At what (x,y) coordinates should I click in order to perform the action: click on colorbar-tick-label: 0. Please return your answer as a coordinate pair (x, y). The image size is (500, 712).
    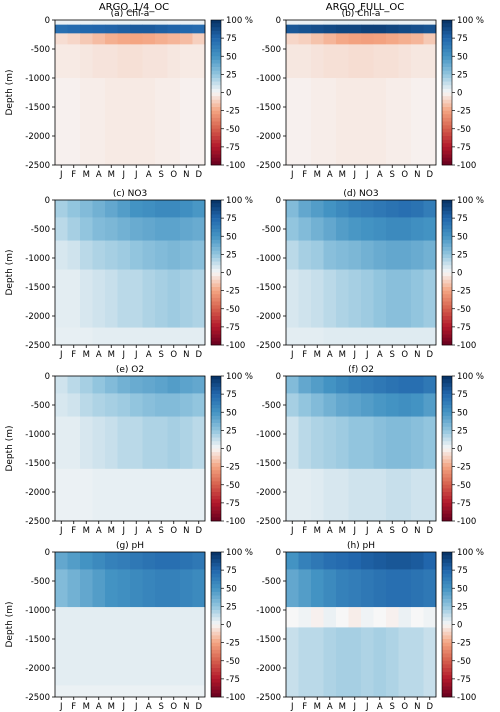
    Looking at the image, I should click on (228, 450).